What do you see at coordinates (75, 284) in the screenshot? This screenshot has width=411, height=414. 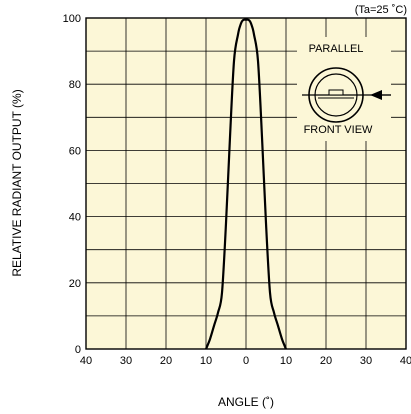 I see `y-tick-label: 20` at bounding box center [75, 284].